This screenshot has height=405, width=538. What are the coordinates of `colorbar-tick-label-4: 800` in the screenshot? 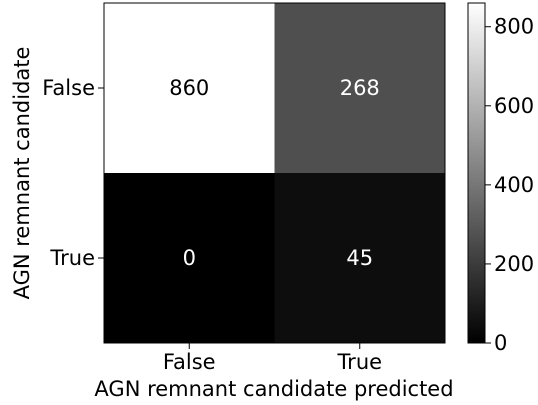 It's located at (514, 27).